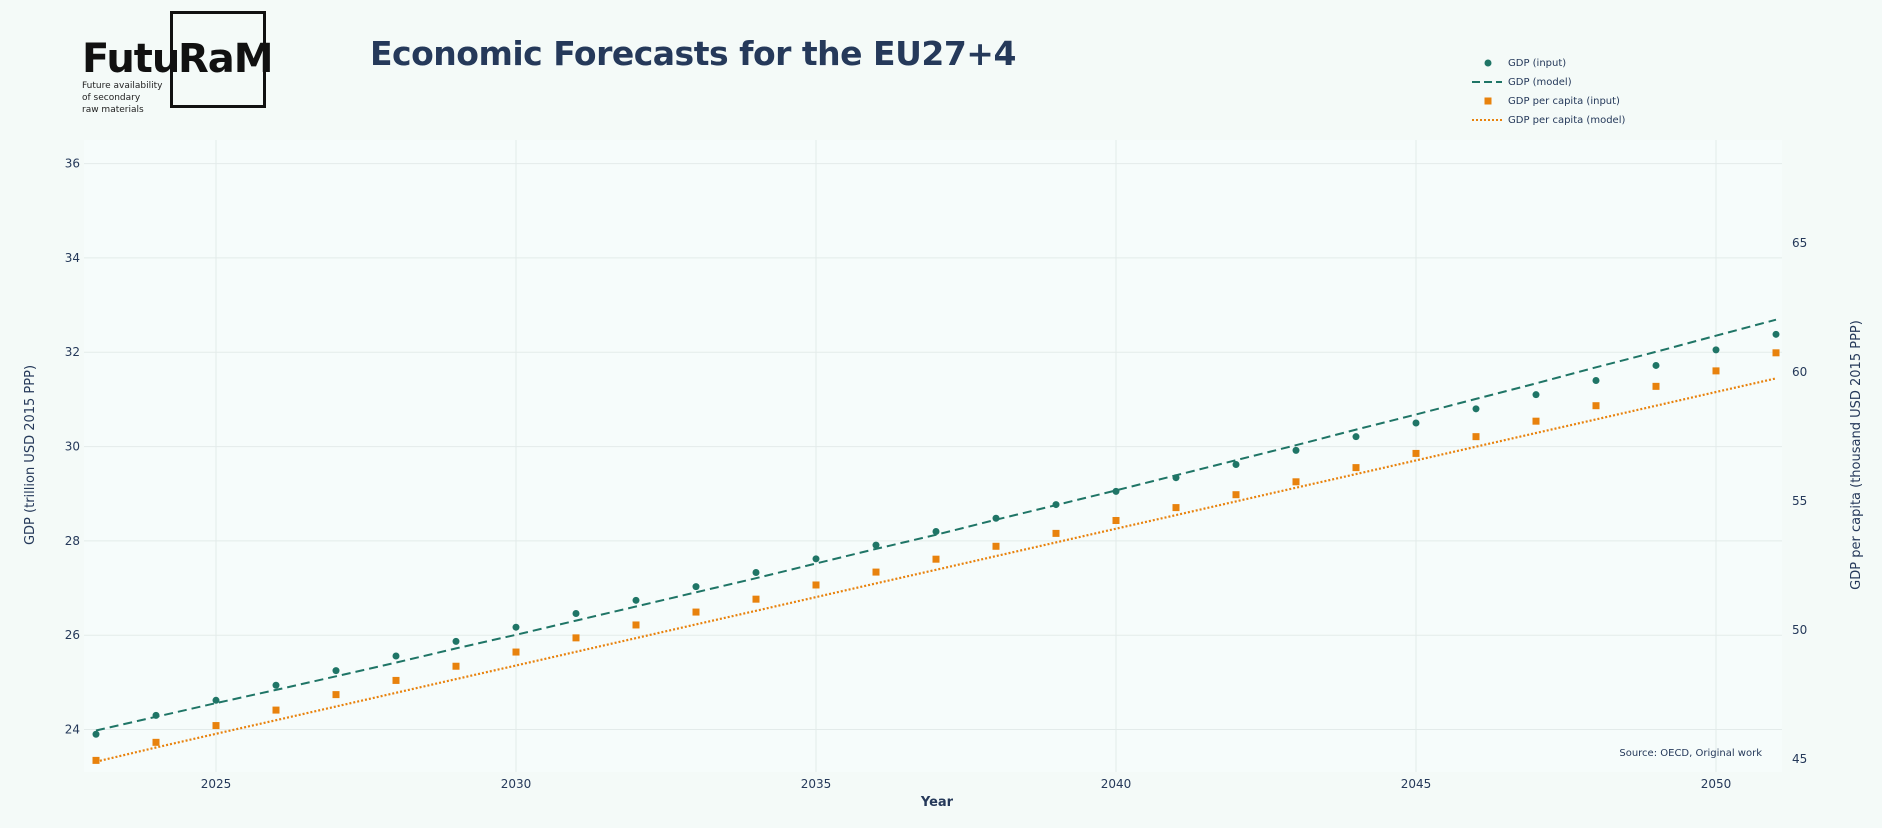 This screenshot has width=1882, height=828. I want to click on y2-tick-label: 45, so click(1799, 759).